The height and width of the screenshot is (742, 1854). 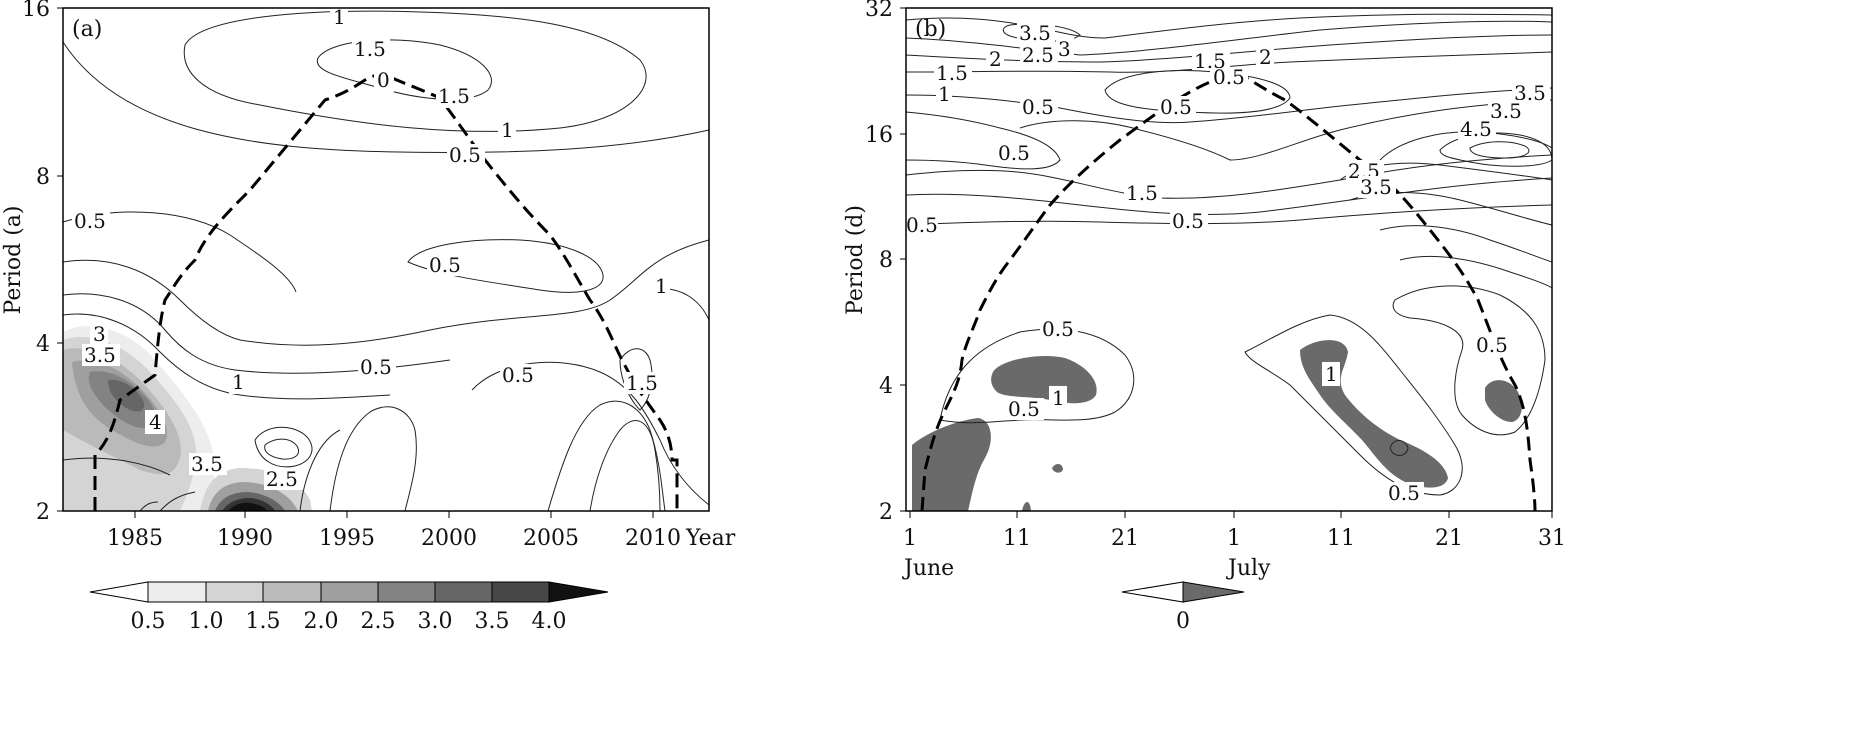 What do you see at coordinates (1503, 401) in the screenshot?
I see `shade-b-right-blob` at bounding box center [1503, 401].